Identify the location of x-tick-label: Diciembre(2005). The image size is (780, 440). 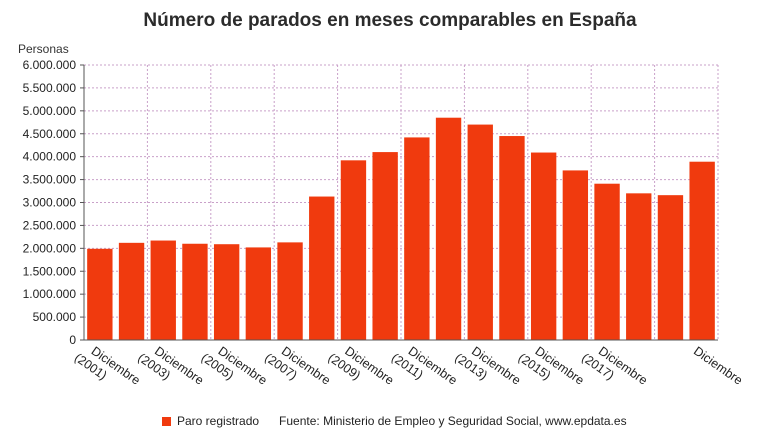
(234, 366).